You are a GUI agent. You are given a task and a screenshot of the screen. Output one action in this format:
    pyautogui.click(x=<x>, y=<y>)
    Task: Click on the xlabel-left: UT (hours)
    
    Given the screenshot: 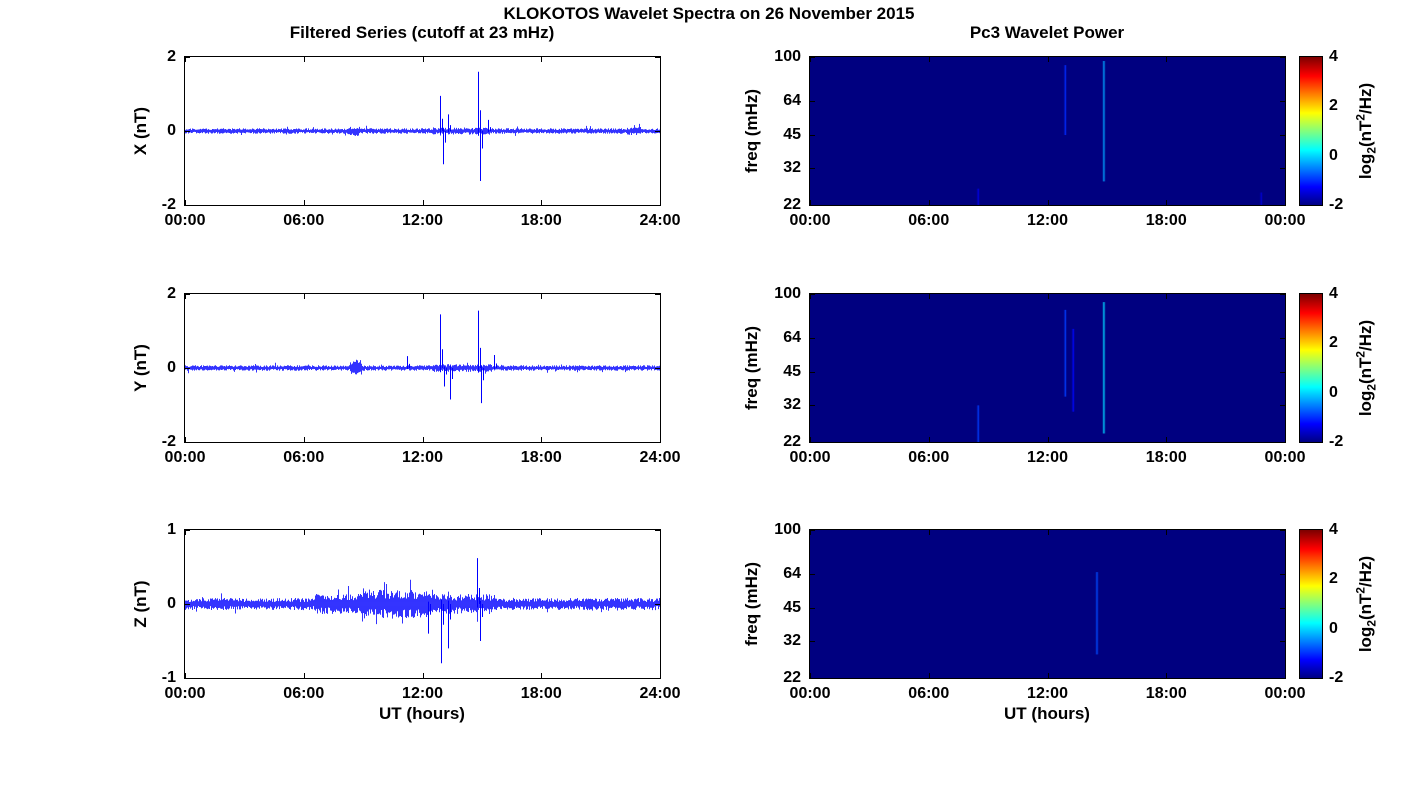 What is the action you would take?
    pyautogui.click(x=422, y=713)
    